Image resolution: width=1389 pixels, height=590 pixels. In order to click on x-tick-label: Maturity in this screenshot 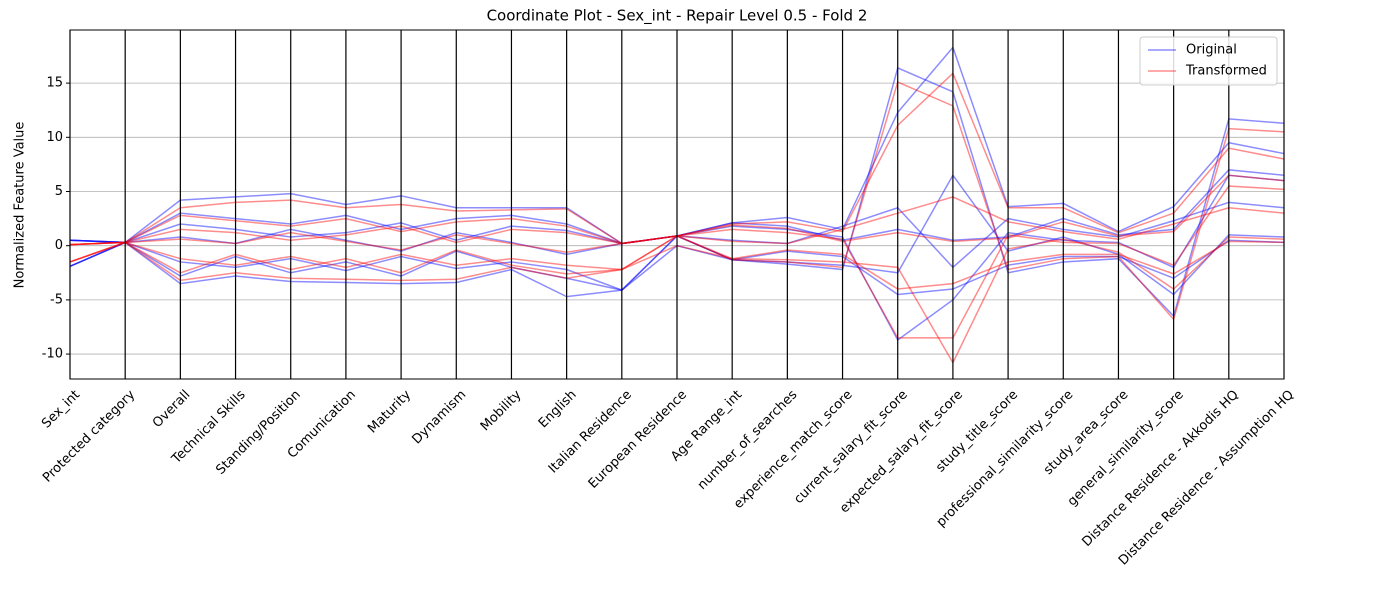, I will do `click(389, 411)`.